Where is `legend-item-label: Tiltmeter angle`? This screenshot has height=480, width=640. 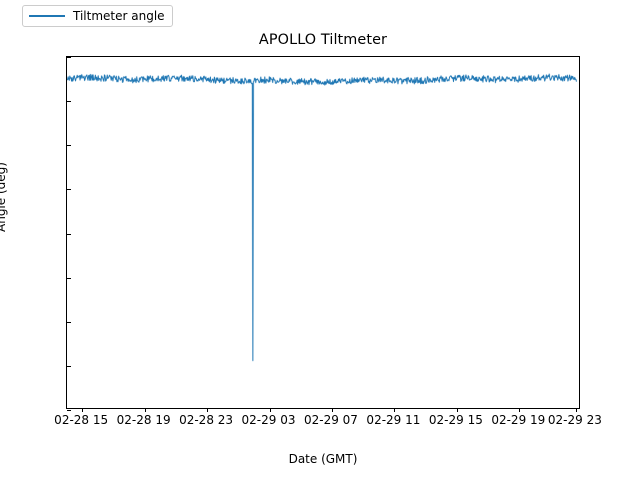 legend-item-label: Tiltmeter angle is located at coordinates (119, 16).